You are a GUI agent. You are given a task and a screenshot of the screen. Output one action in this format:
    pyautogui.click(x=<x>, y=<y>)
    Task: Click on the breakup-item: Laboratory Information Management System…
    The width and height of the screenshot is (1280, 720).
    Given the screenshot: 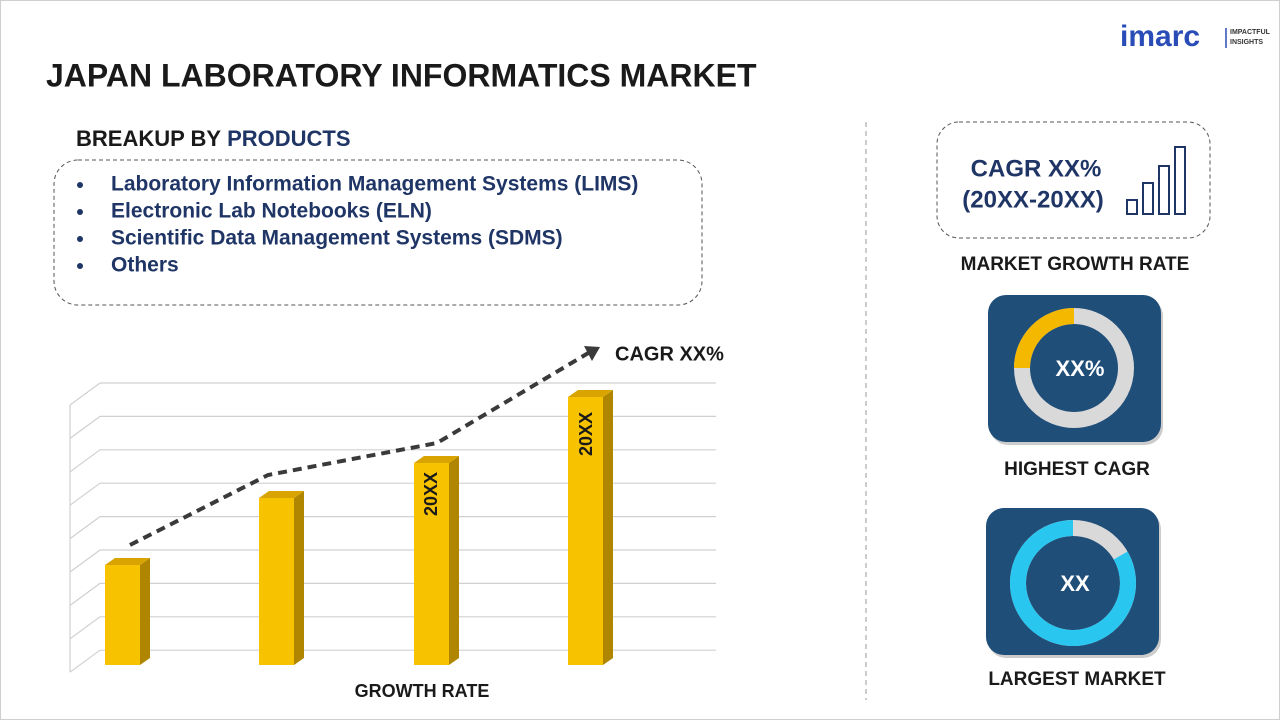 What is the action you would take?
    pyautogui.click(x=374, y=184)
    